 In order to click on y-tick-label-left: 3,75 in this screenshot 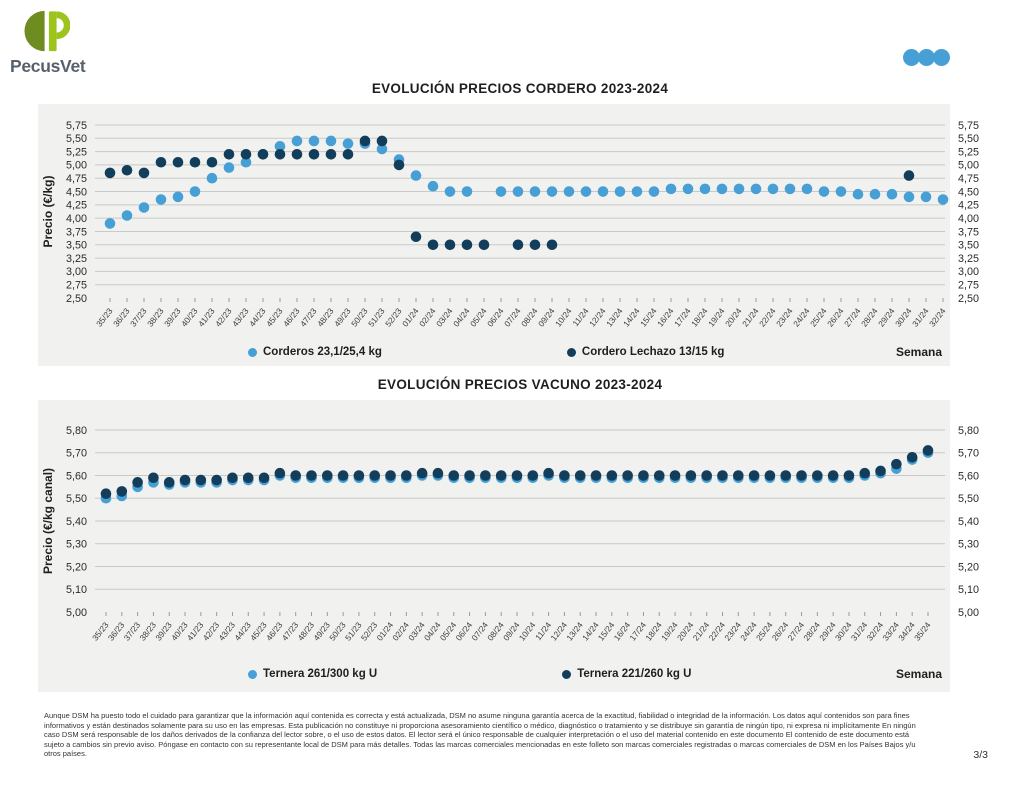, I will do `click(76, 232)`.